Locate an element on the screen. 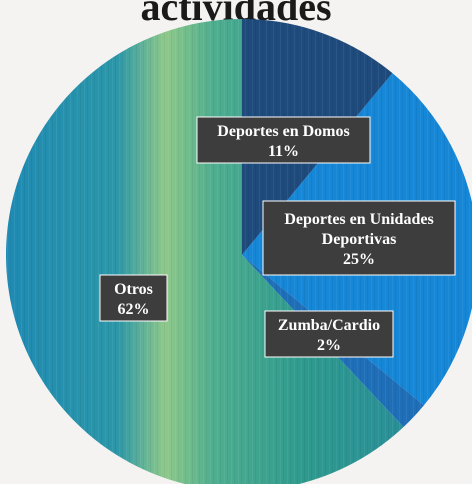  slice-value-label: 11% is located at coordinates (283, 151).